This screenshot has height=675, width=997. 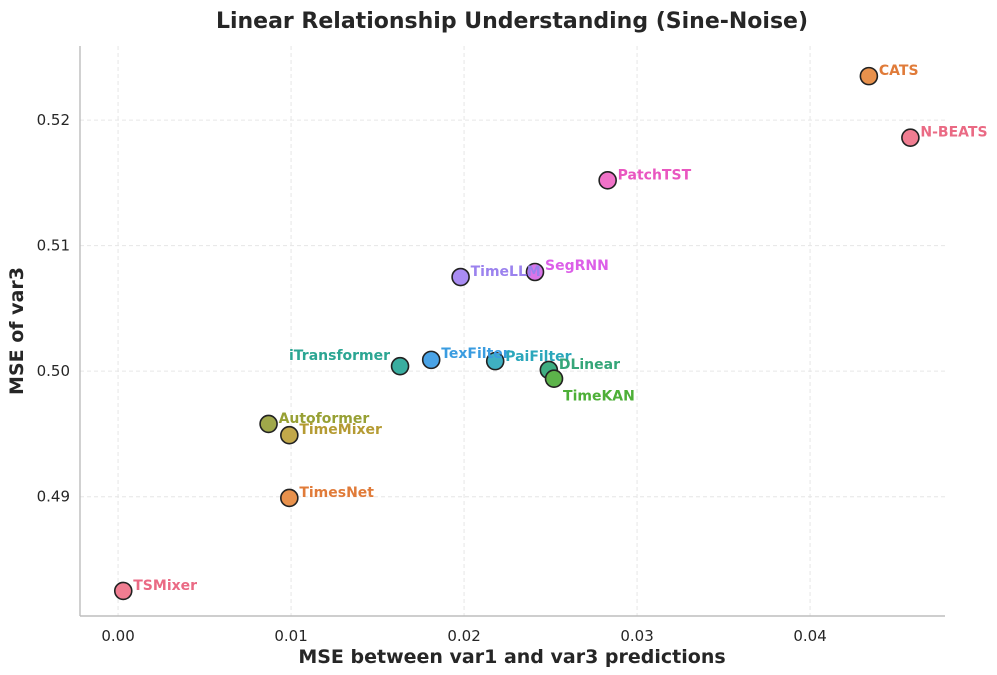 I want to click on point-label: CATS, so click(x=899, y=71).